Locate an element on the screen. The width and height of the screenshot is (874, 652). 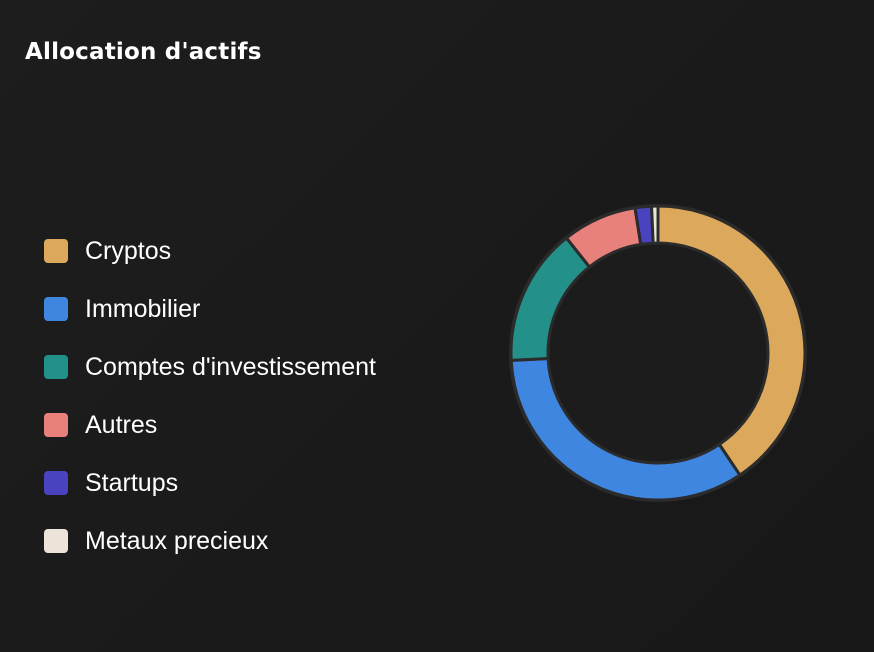
legend-item: Cryptos is located at coordinates (210, 251).